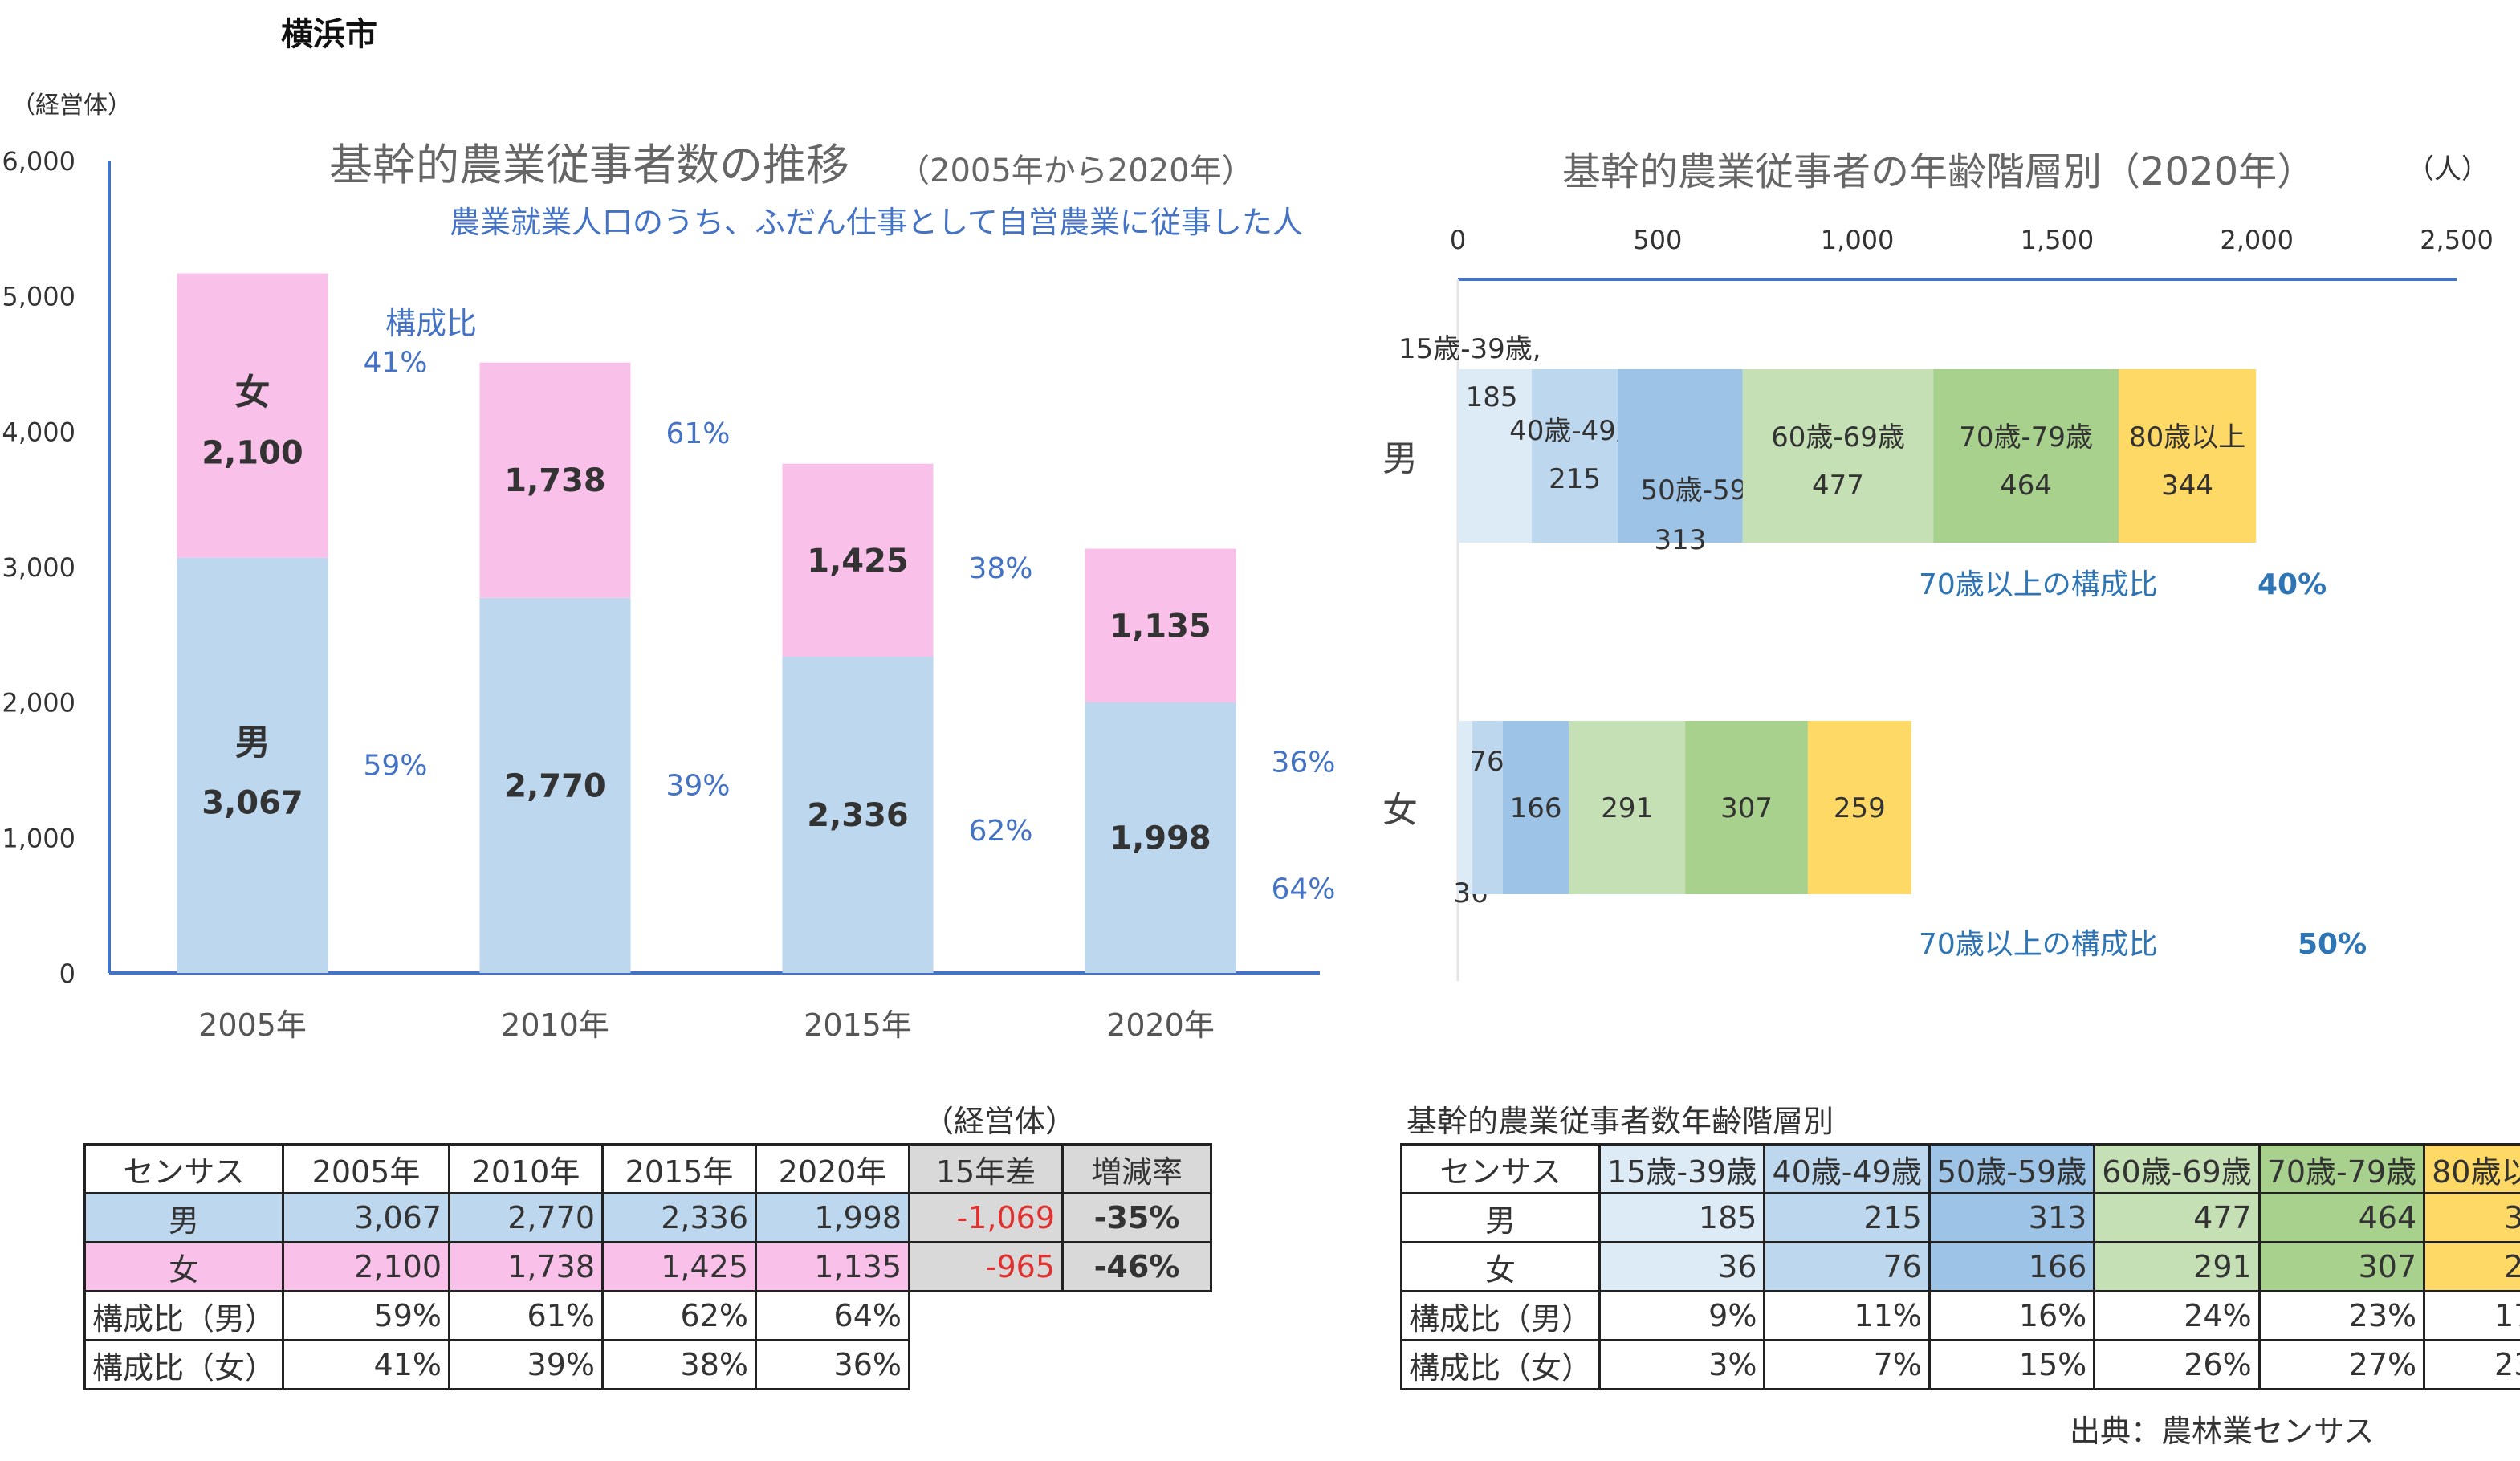  Describe the element at coordinates (1469, 349) in the screenshot. I see `segment-name: 15歳-39歳,` at that location.